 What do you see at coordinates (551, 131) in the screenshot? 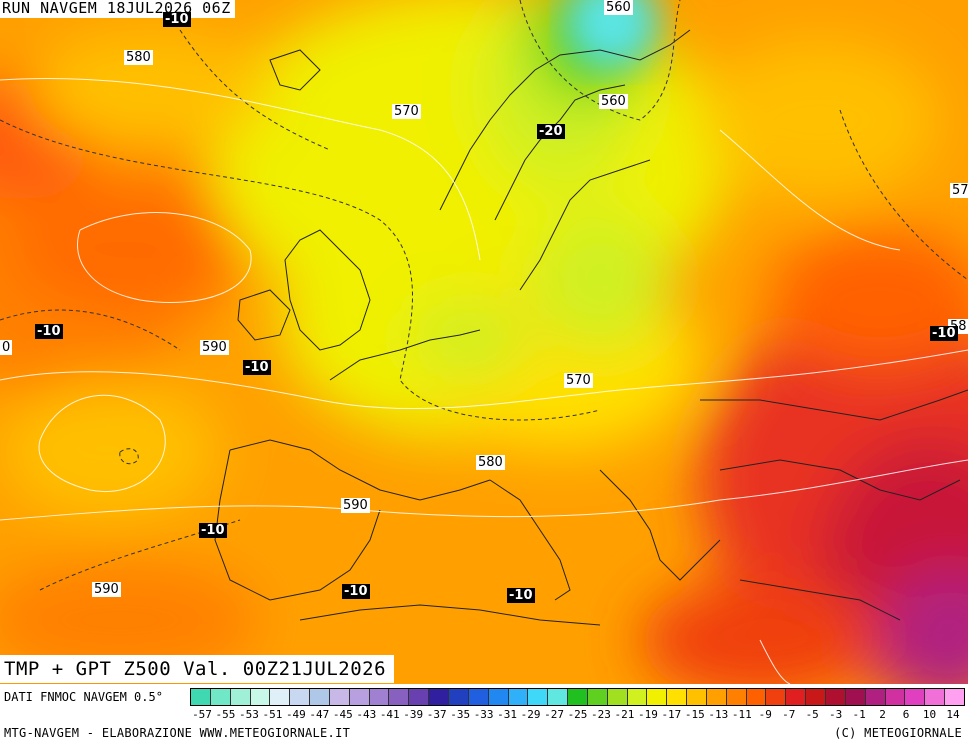
I see `temp-label: -20` at bounding box center [551, 131].